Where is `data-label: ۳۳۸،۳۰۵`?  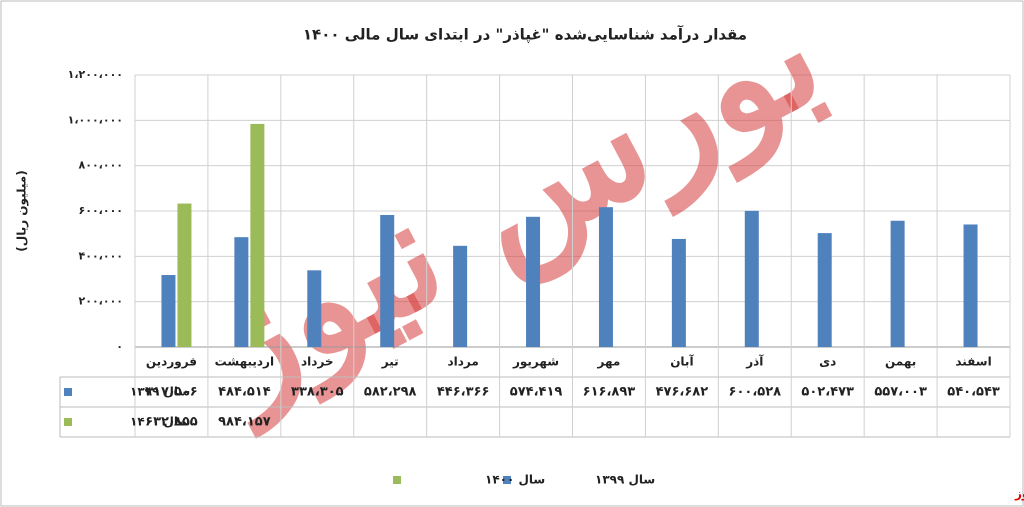 data-label: ۳۳۸،۳۰۵ is located at coordinates (317, 392).